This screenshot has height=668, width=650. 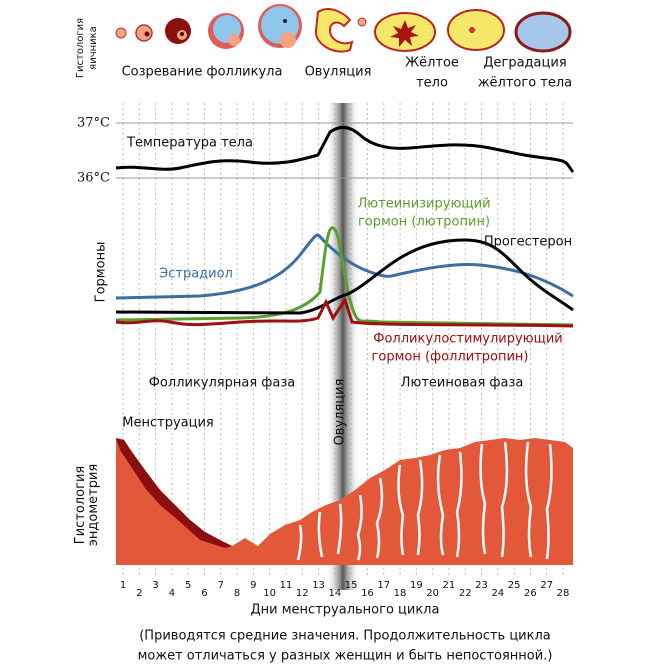 What do you see at coordinates (286, 585) in the screenshot?
I see `day-label: 11` at bounding box center [286, 585].